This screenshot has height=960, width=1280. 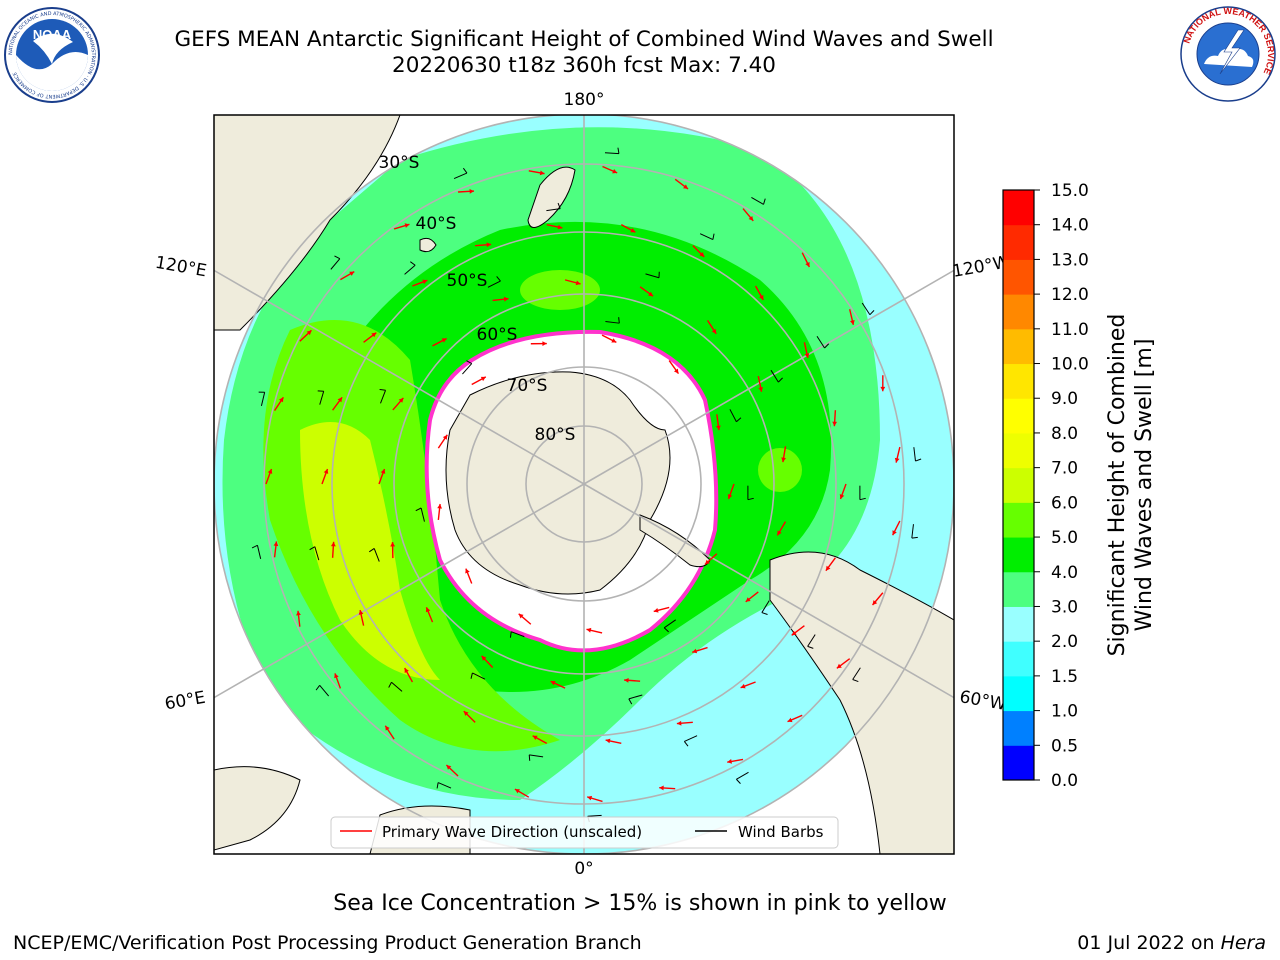 What do you see at coordinates (983, 701) in the screenshot?
I see `lon-label-60w: 60°W` at bounding box center [983, 701].